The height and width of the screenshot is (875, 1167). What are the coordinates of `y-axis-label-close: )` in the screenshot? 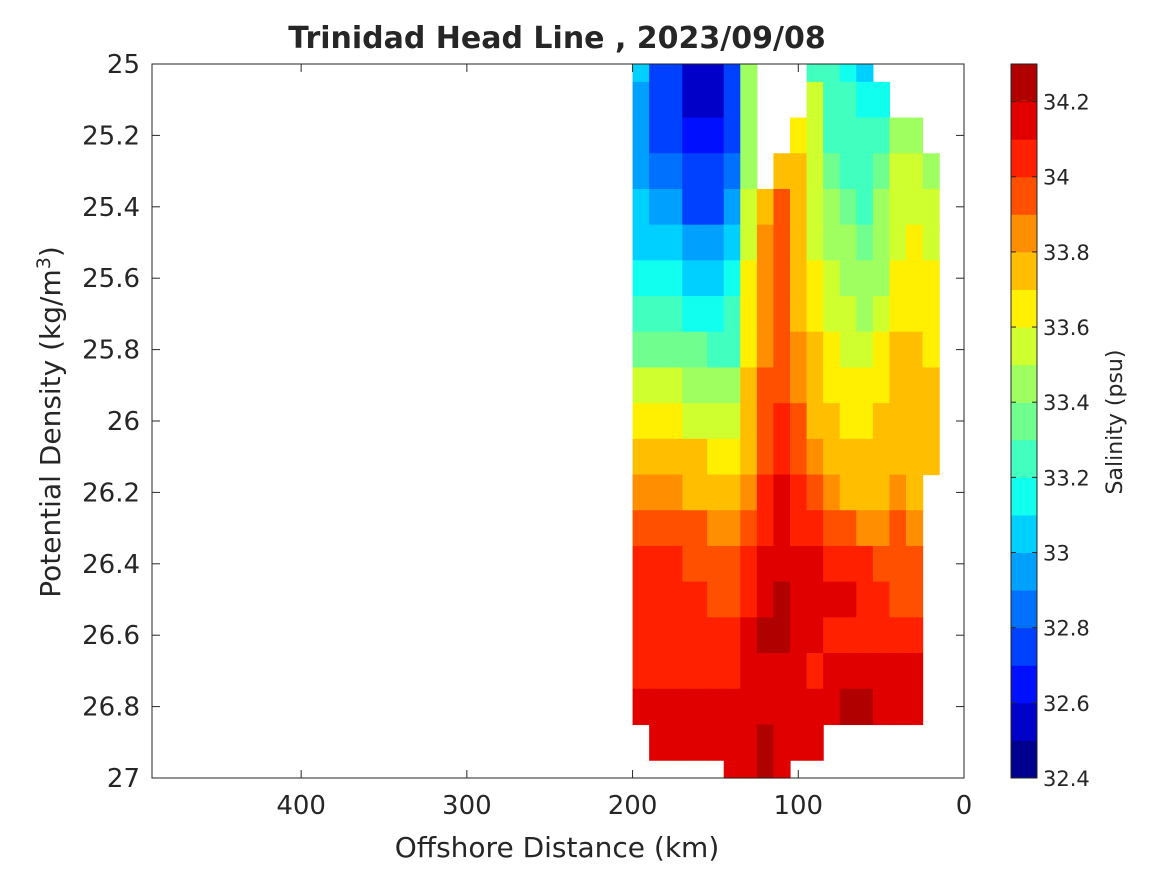 It's located at (50, 251).